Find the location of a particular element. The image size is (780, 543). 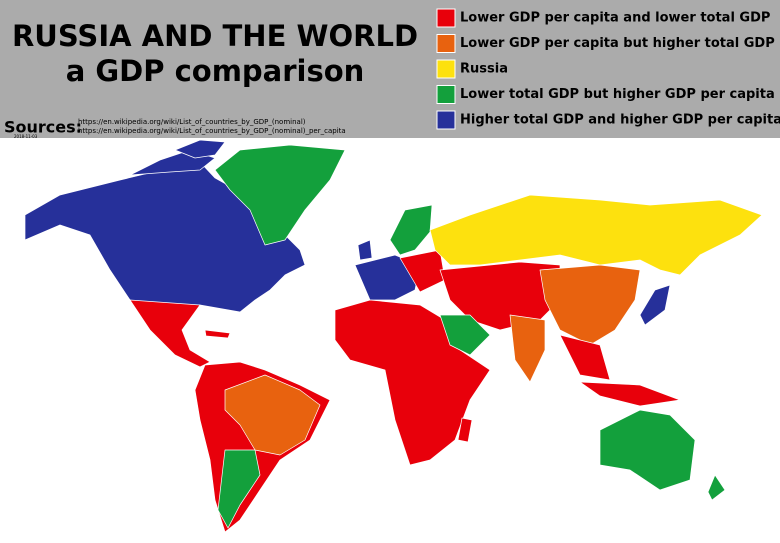

title: RUSSIA AND THE WORLD is located at coordinates (215, 36).